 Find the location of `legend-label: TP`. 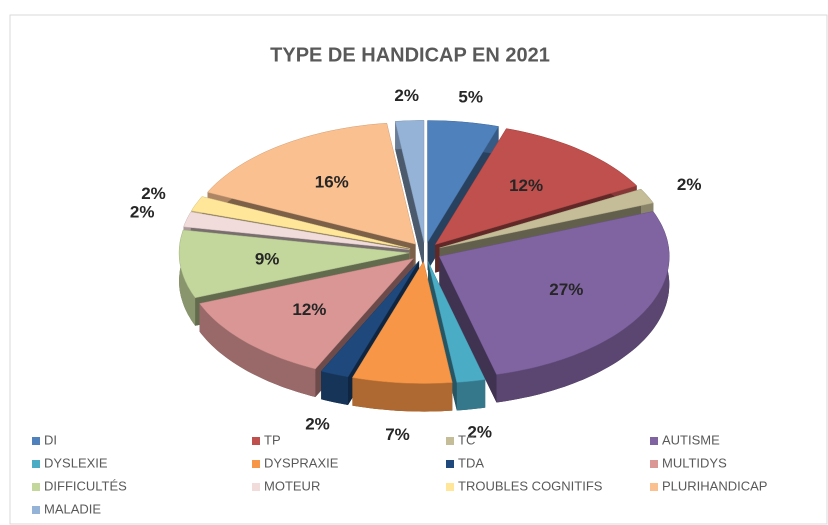

legend-label: TP is located at coordinates (272, 439).